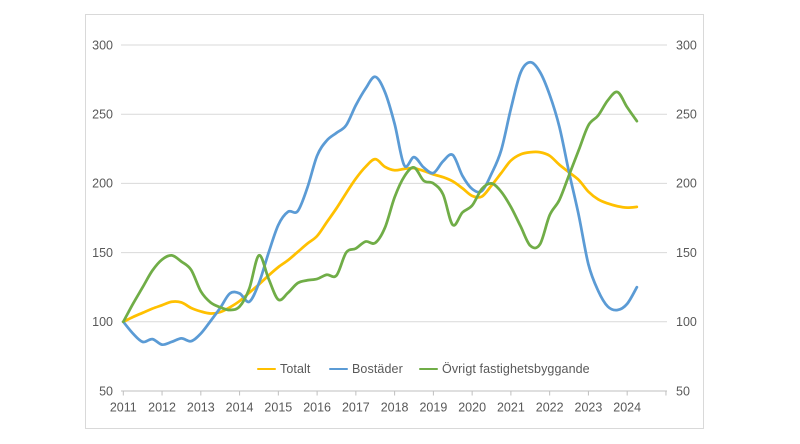 The width and height of the screenshot is (800, 444). I want to click on y-axis-label-right-300: 300, so click(686, 45).